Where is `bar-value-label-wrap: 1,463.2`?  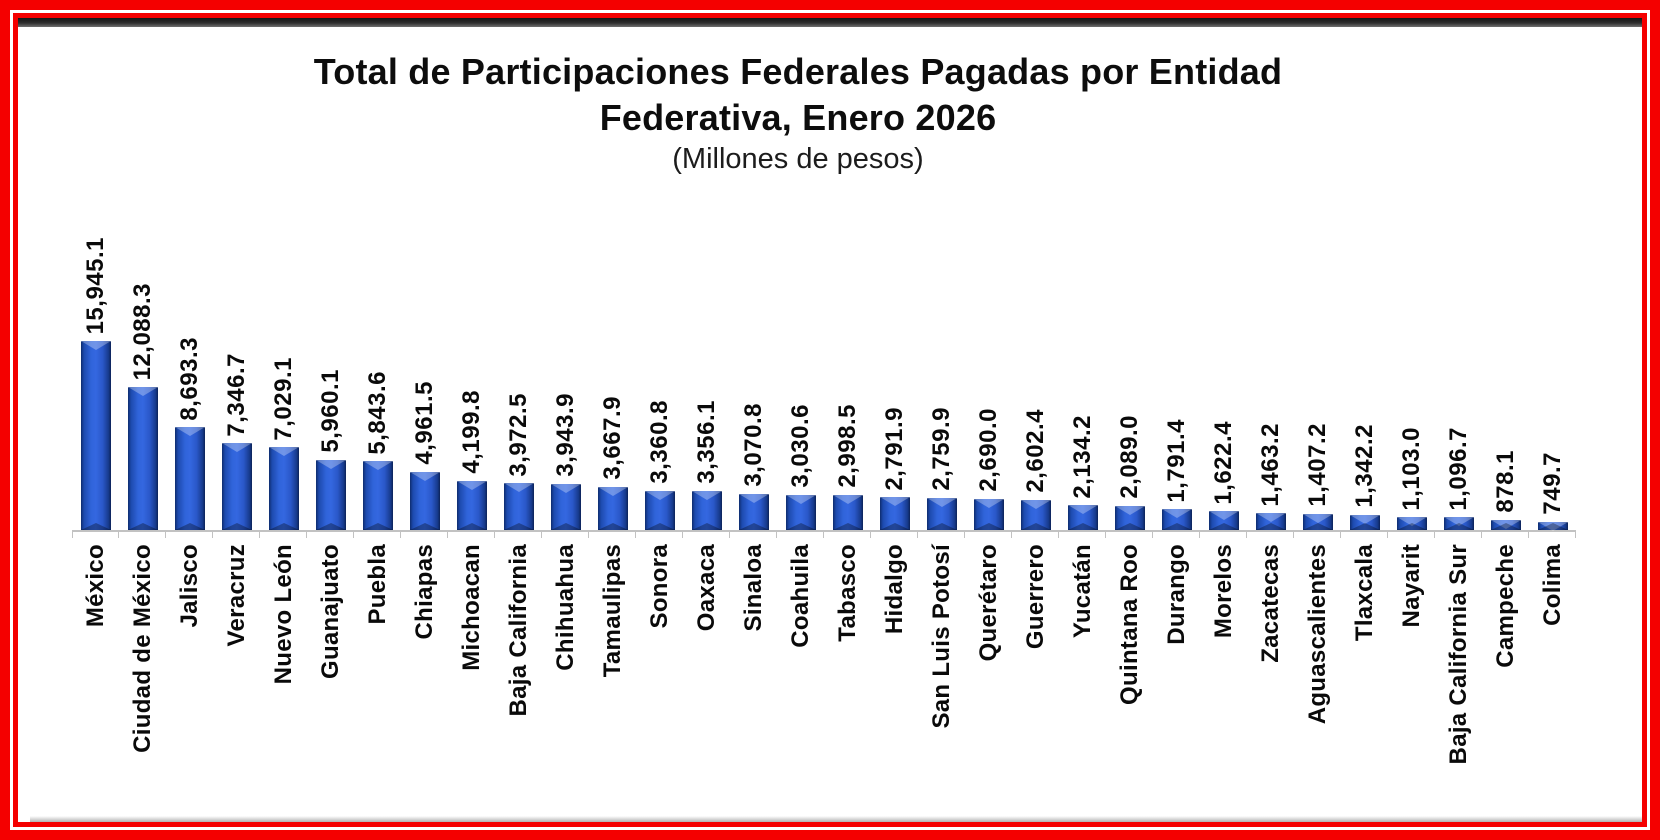
bar-value-label-wrap: 1,463.2 is located at coordinates (1270, 465).